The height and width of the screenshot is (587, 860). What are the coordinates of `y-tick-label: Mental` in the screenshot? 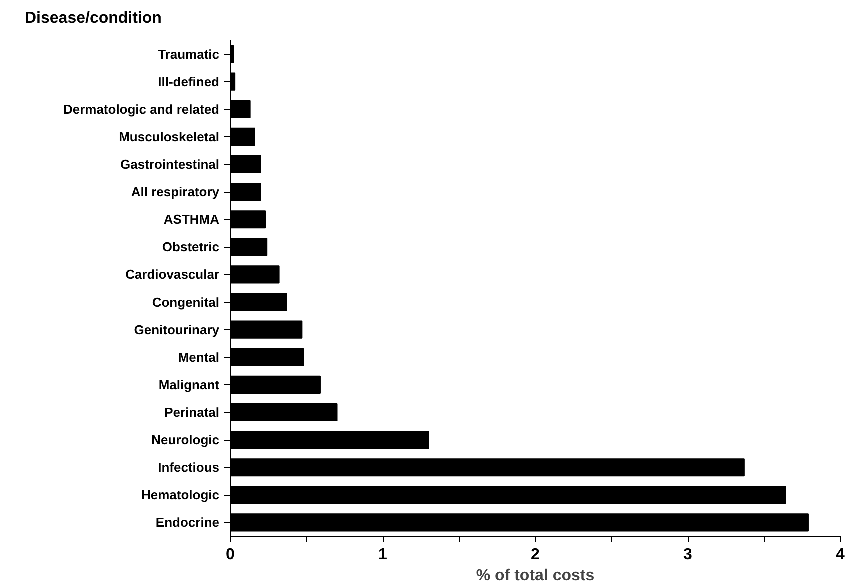 It's located at (199, 357).